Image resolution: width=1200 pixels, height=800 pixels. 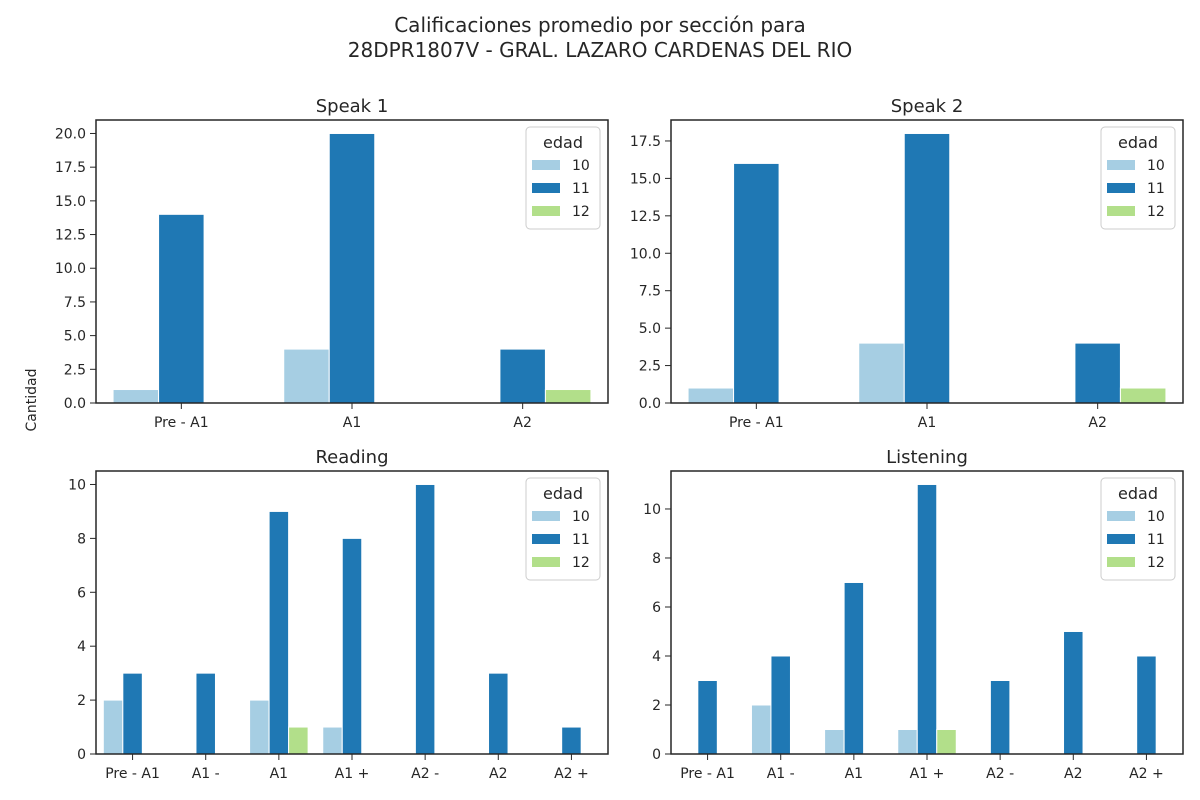 I want to click on y-tick-label: 0.0, so click(x=75, y=404).